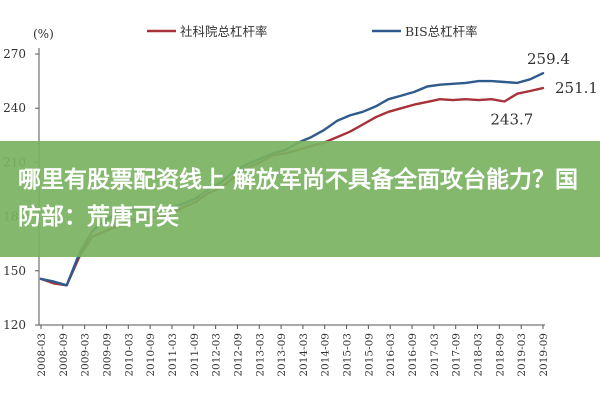 The image size is (600, 400). What do you see at coordinates (64, 355) in the screenshot?
I see `x-tick-label: 2008-09` at bounding box center [64, 355].